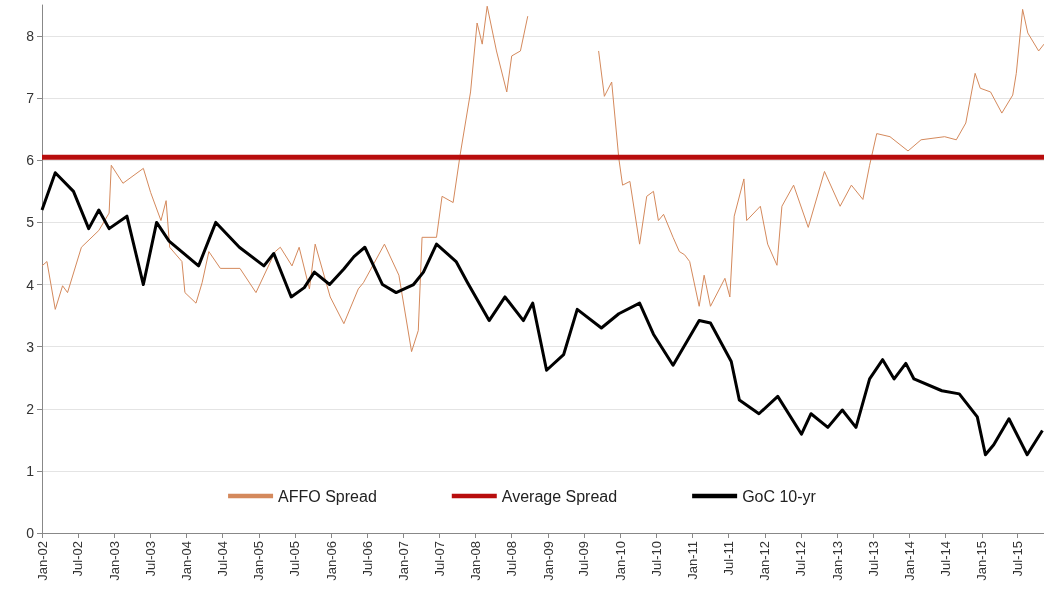 This screenshot has height=612, width=1044. I want to click on y-tick-label: 6, so click(30, 160).